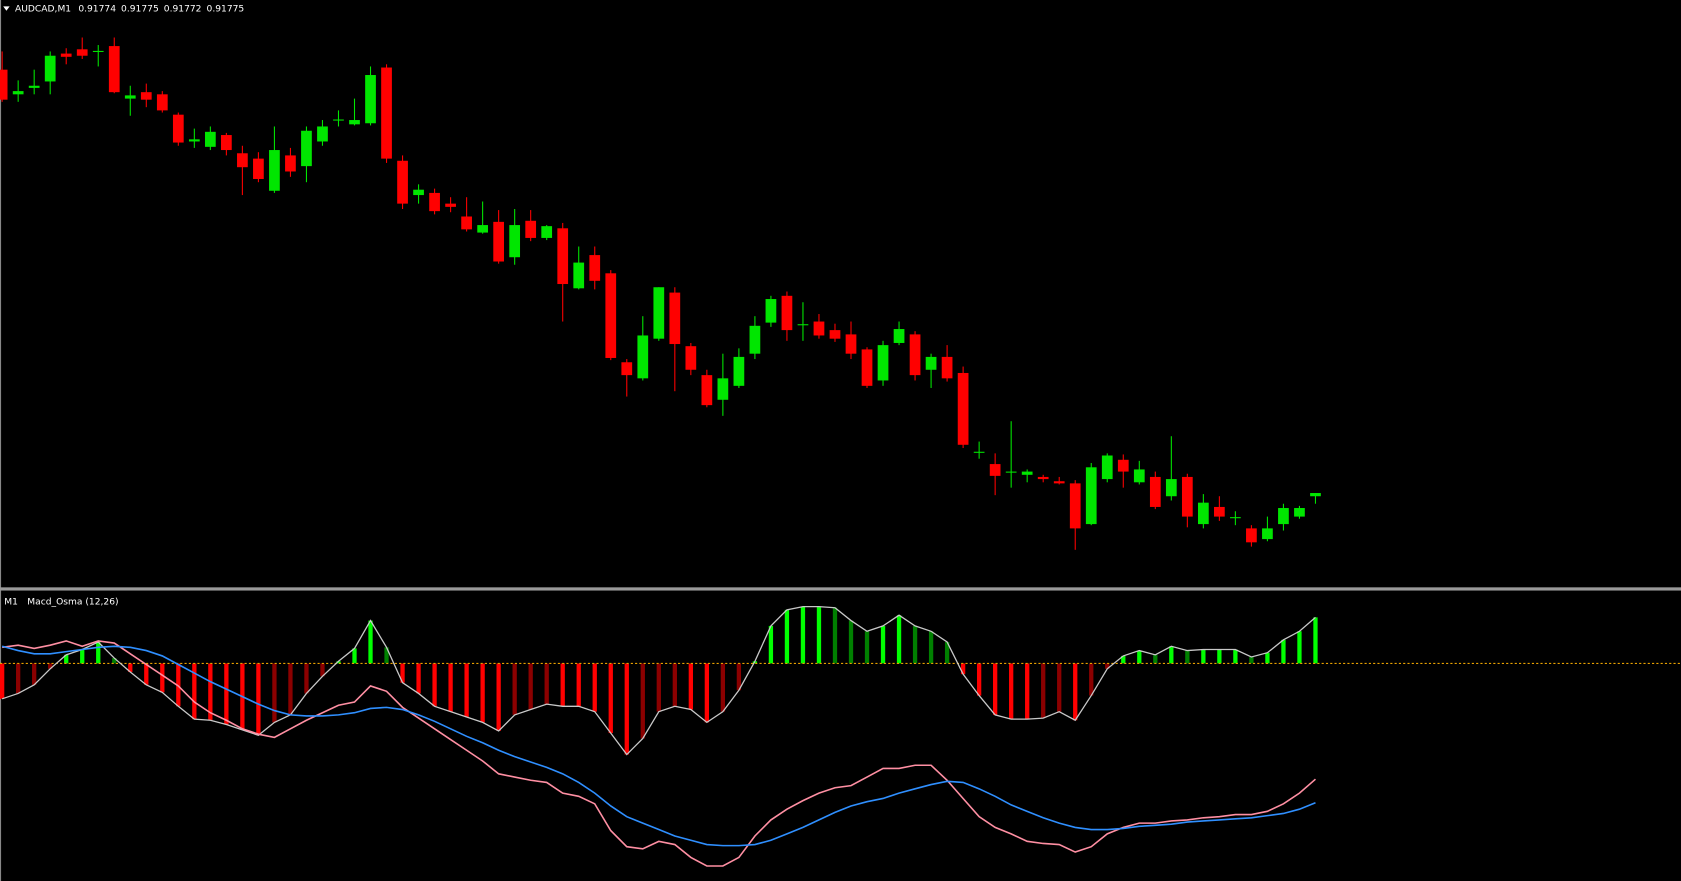 The height and width of the screenshot is (881, 1681). Describe the element at coordinates (6, 8) in the screenshot. I see `menu-triangle` at that location.